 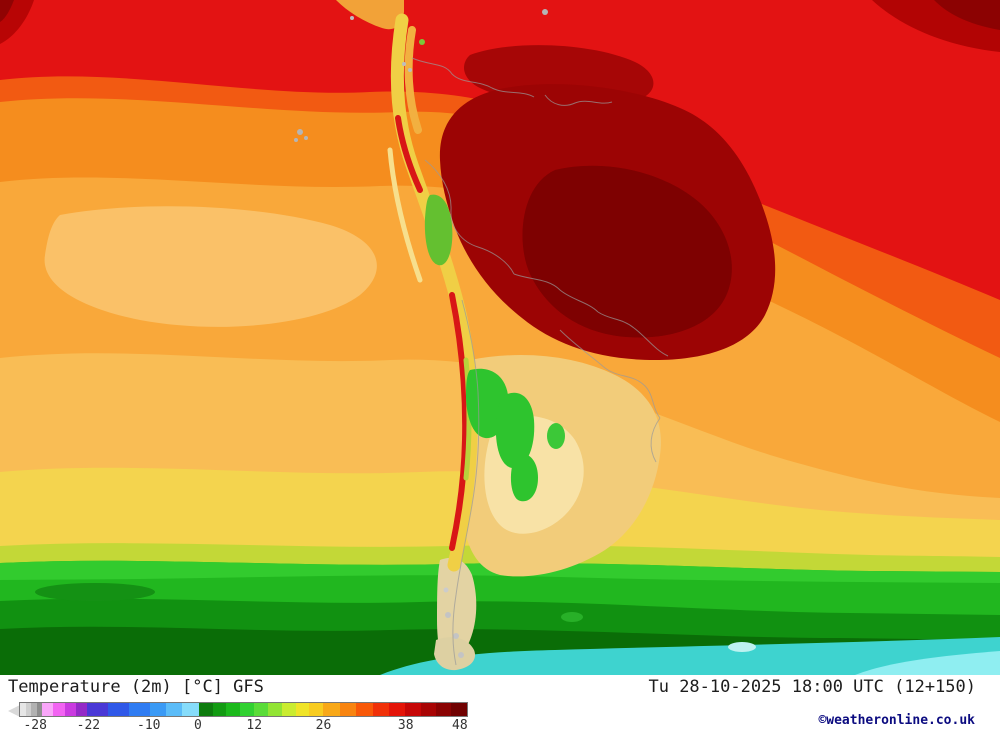 What do you see at coordinates (896, 720) in the screenshot?
I see `copyright-link: ©weatheronline.co.uk` at bounding box center [896, 720].